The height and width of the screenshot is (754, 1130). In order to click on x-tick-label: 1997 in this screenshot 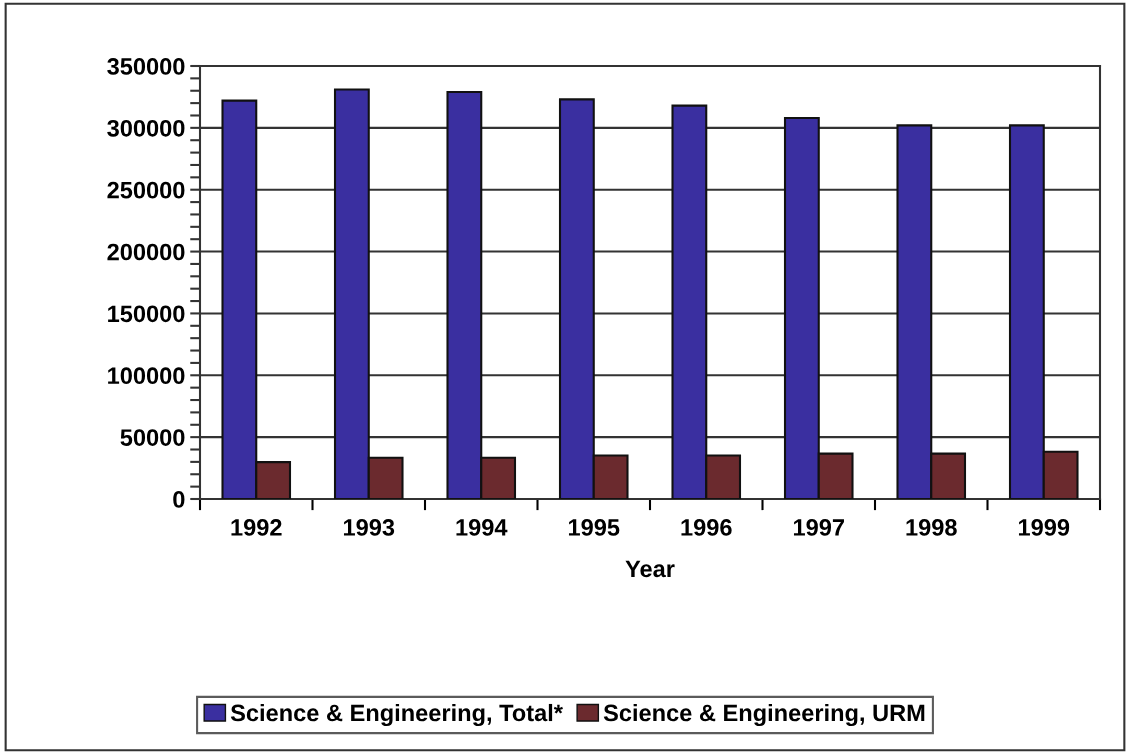, I will do `click(818, 527)`.